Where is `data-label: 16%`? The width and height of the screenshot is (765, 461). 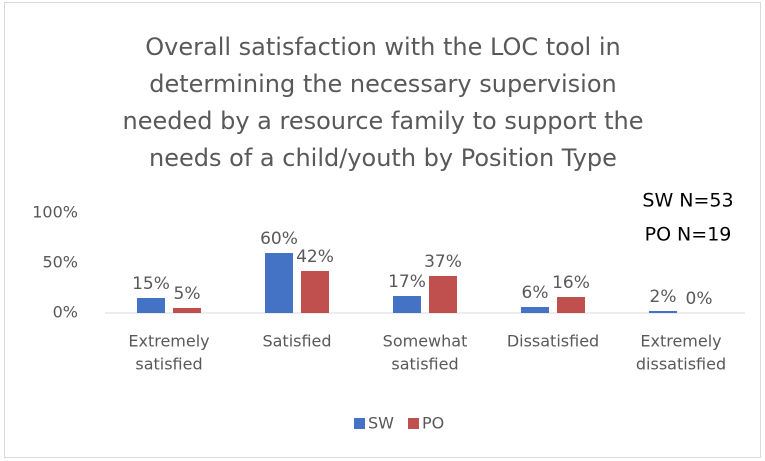
data-label: 16% is located at coordinates (571, 283).